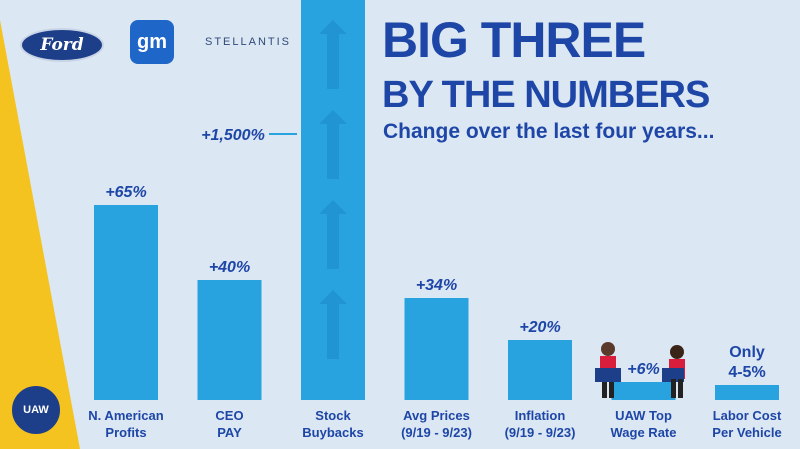 The image size is (800, 449). Describe the element at coordinates (644, 432) in the screenshot. I see `category-label-5-1: Wage Rate` at that location.